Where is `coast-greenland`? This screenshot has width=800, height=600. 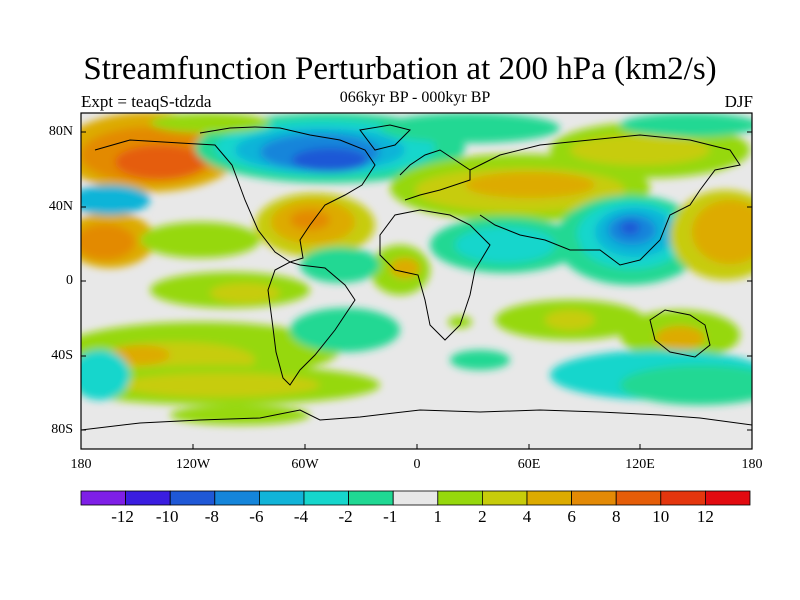
coast-greenland is located at coordinates (385, 137).